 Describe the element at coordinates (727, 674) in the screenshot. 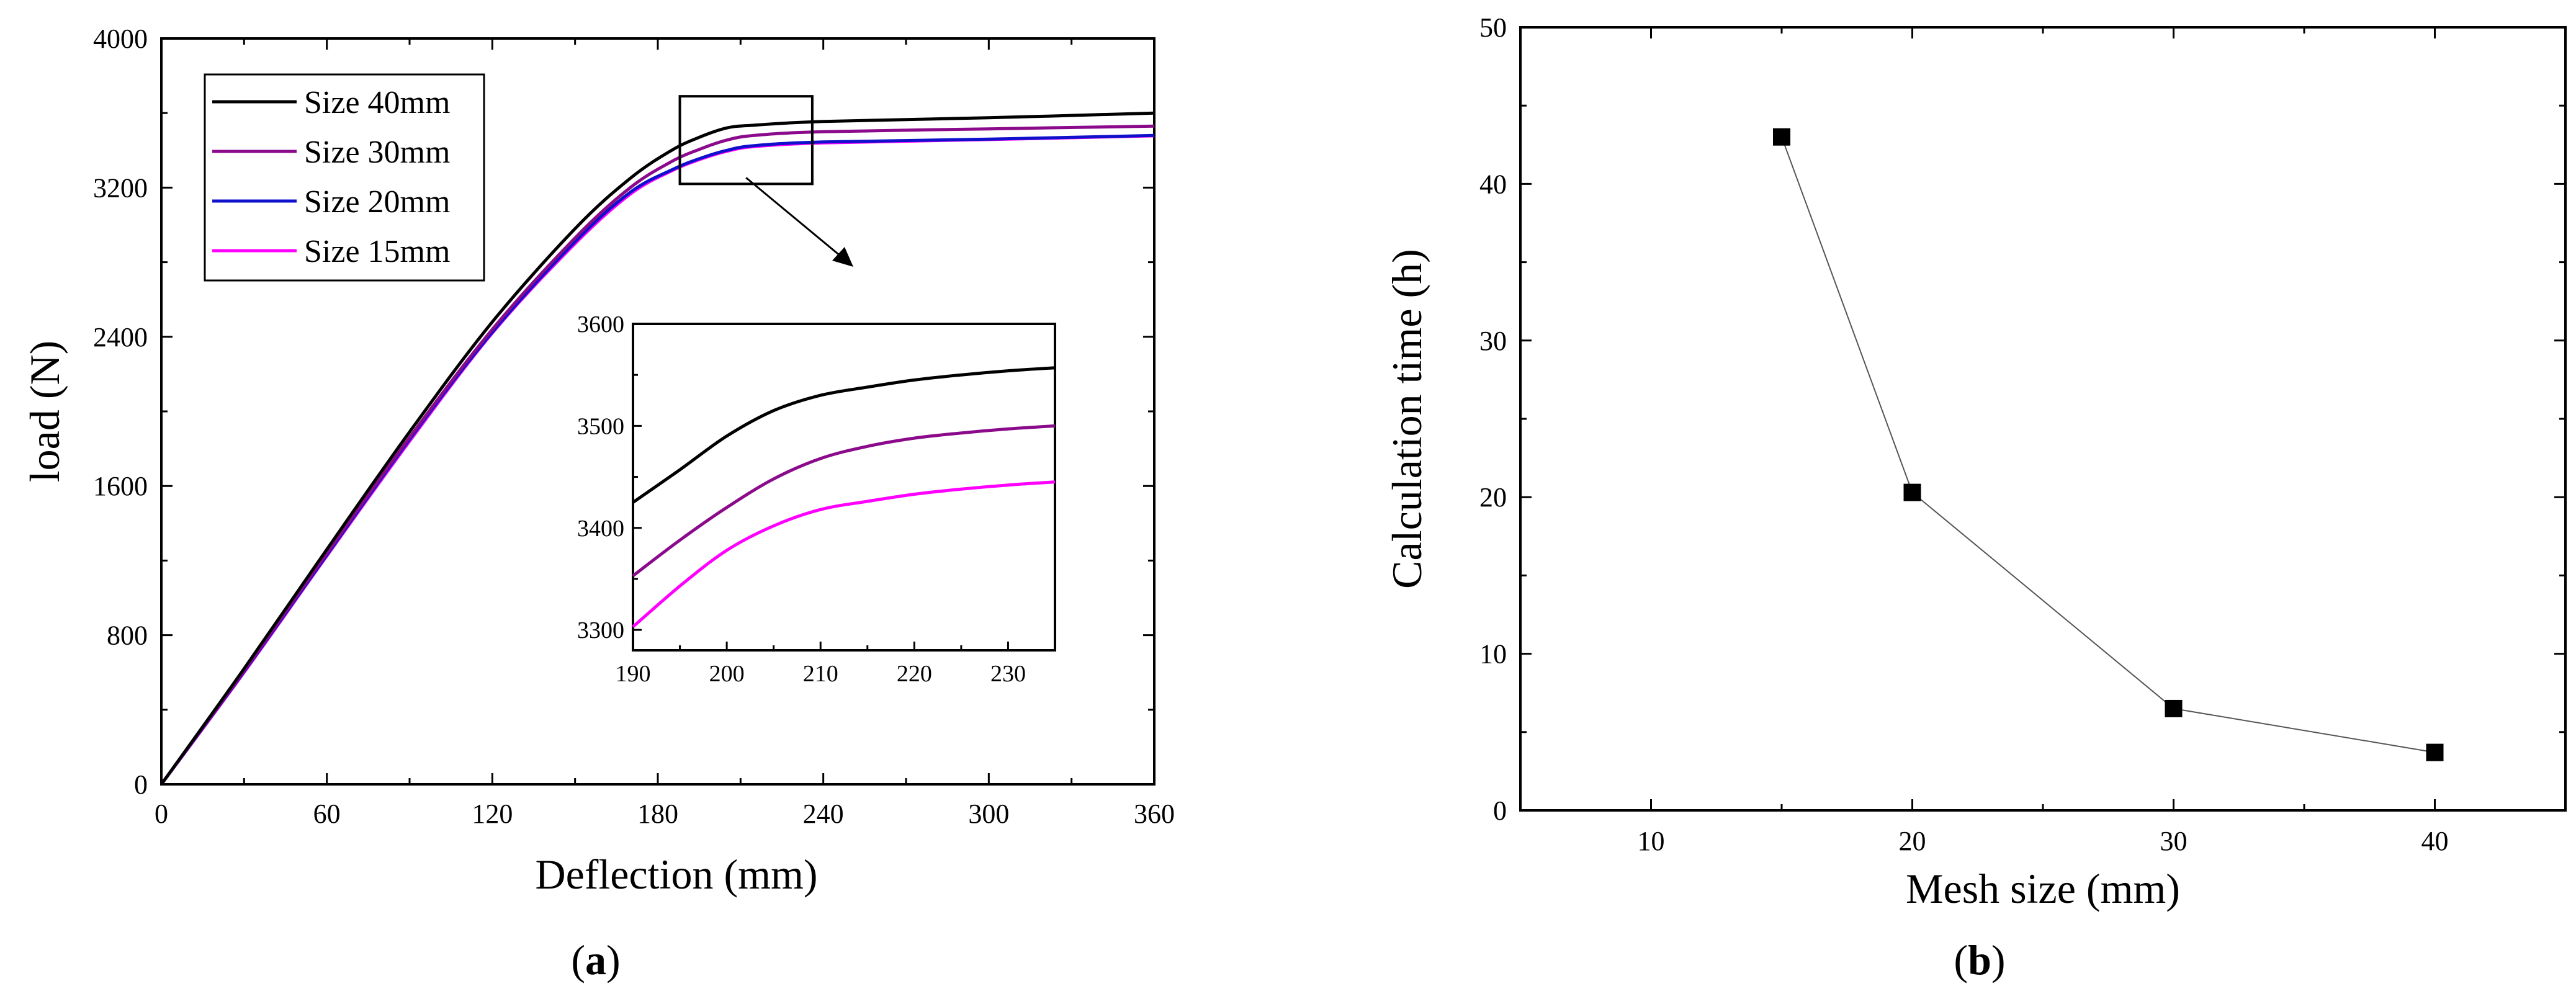

I see `panel-a-inset-x-tick-label: 200` at that location.